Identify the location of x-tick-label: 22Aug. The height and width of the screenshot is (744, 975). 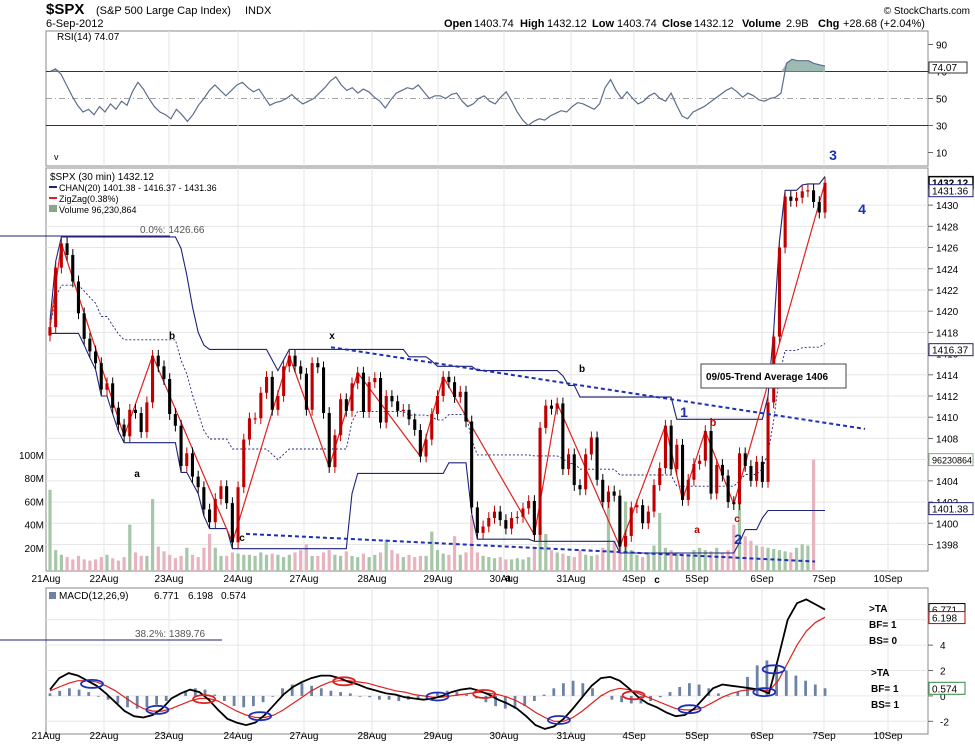
(104, 579).